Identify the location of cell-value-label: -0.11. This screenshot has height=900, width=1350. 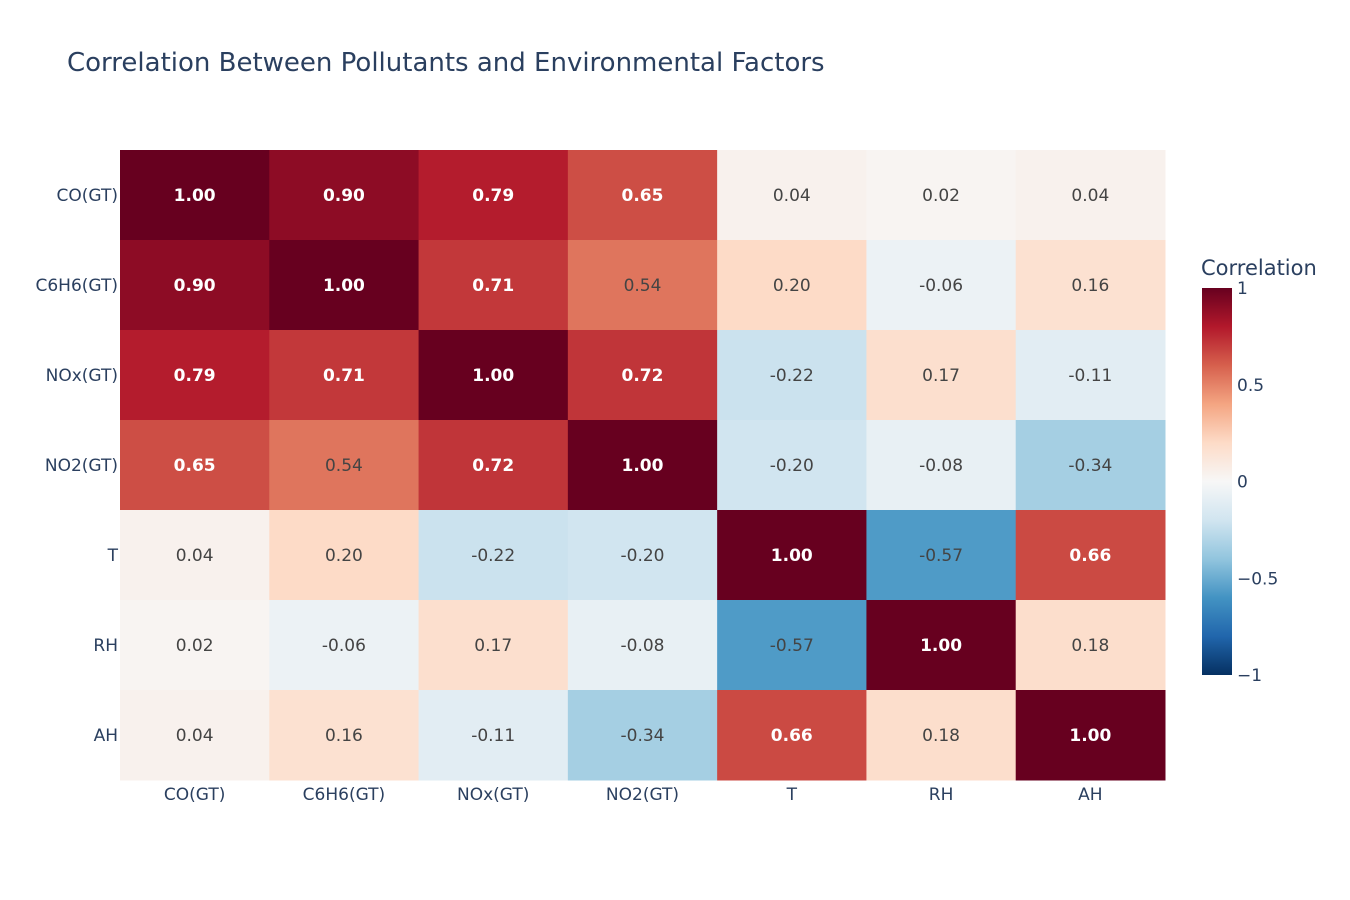
(1090, 376).